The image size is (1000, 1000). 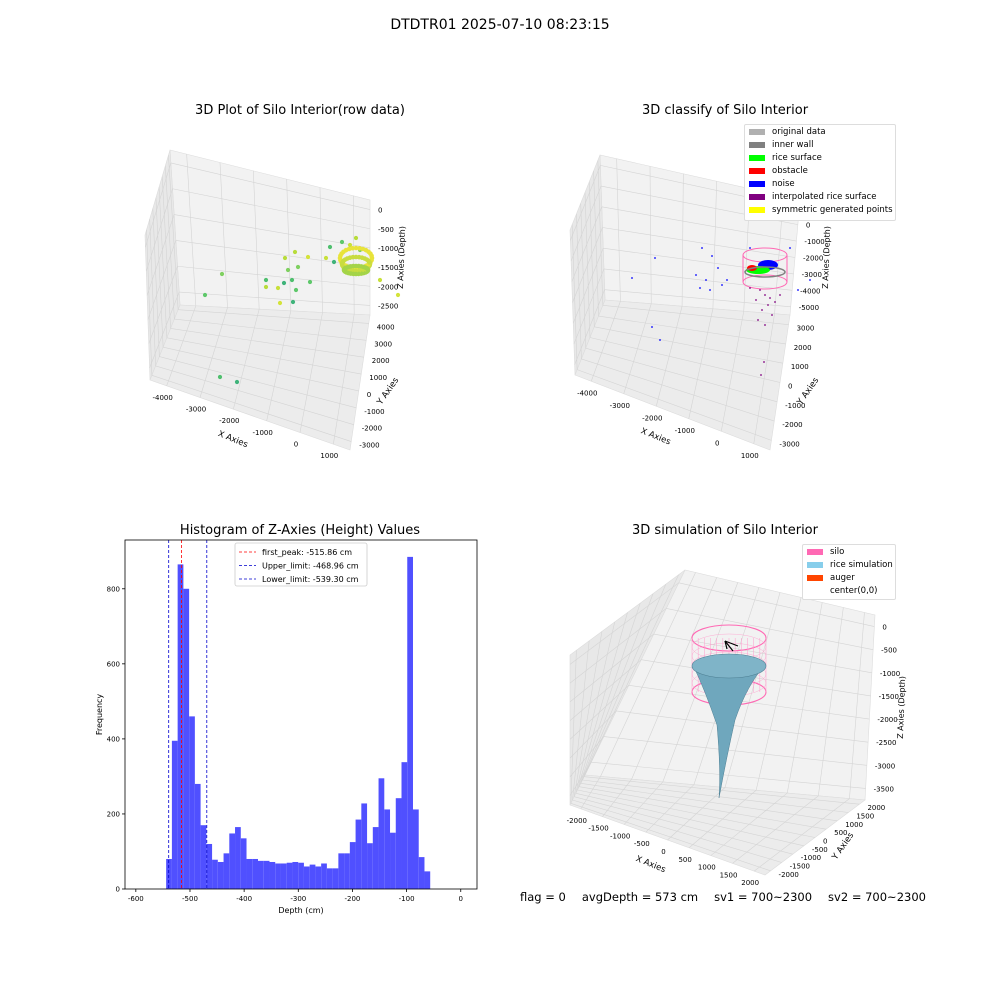 What do you see at coordinates (353, 899) in the screenshot?
I see `histogram-x-tick-label: -200` at bounding box center [353, 899].